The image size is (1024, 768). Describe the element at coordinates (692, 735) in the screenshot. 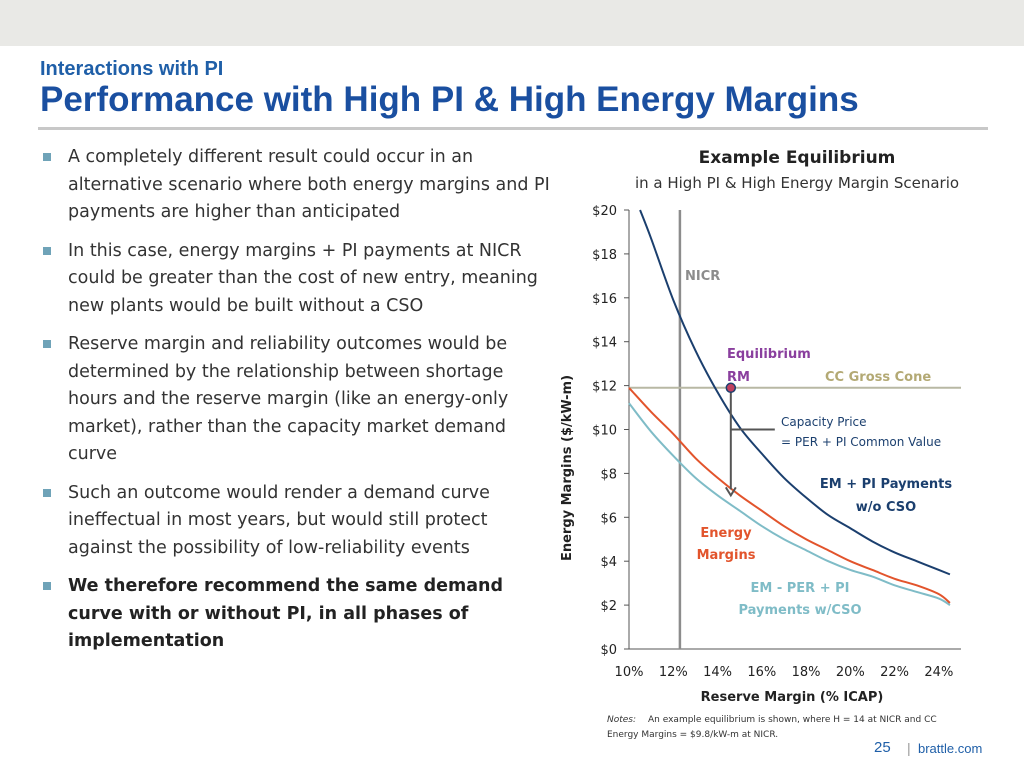

I see `notes-line2: Energy Margins = $9.8/kW-m at NICR.` at that location.